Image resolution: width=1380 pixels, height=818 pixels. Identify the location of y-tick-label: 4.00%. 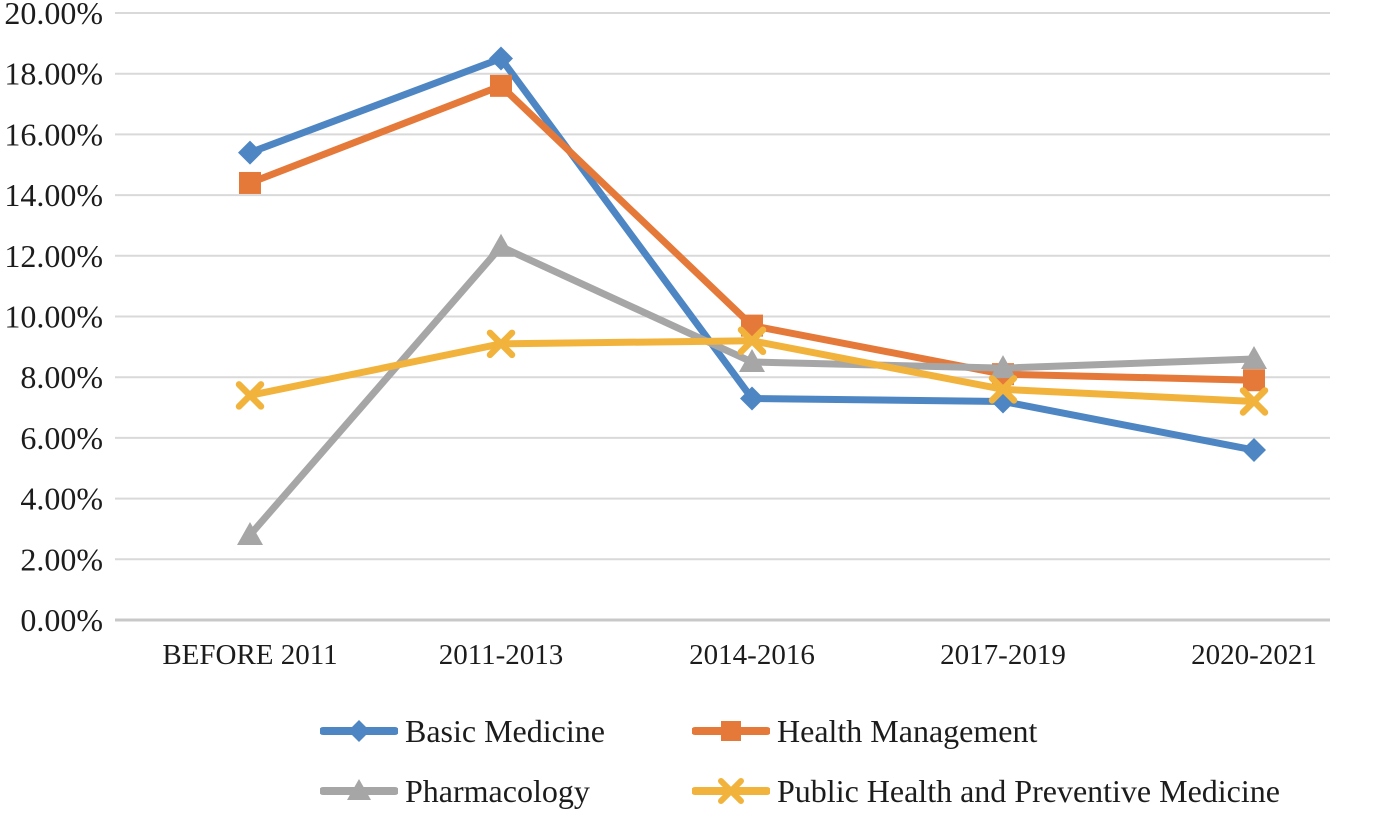
(61, 499).